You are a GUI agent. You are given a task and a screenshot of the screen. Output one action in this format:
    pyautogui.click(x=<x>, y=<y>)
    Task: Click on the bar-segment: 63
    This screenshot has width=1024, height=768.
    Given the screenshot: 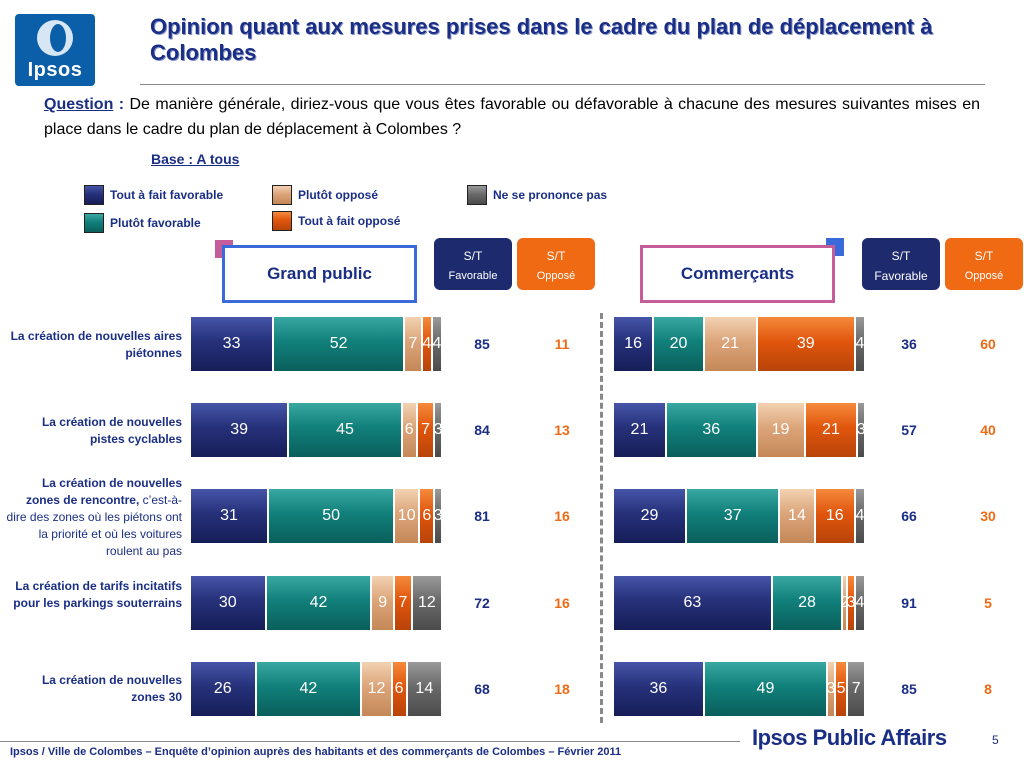 What is the action you would take?
    pyautogui.click(x=692, y=603)
    